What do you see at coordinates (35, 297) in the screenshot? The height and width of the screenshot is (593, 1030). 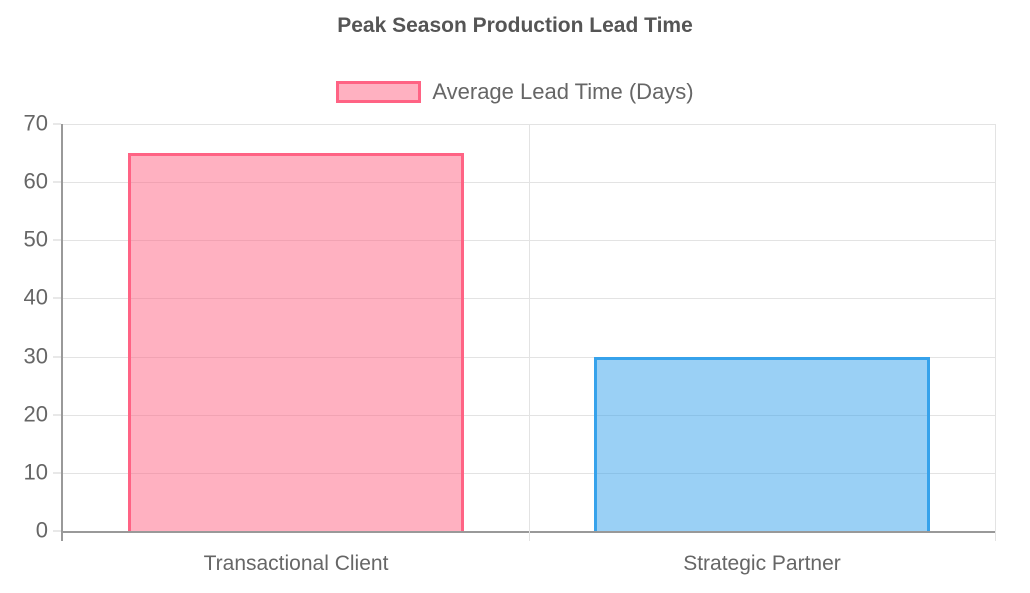 I see `y-tick-label: 40` at bounding box center [35, 297].